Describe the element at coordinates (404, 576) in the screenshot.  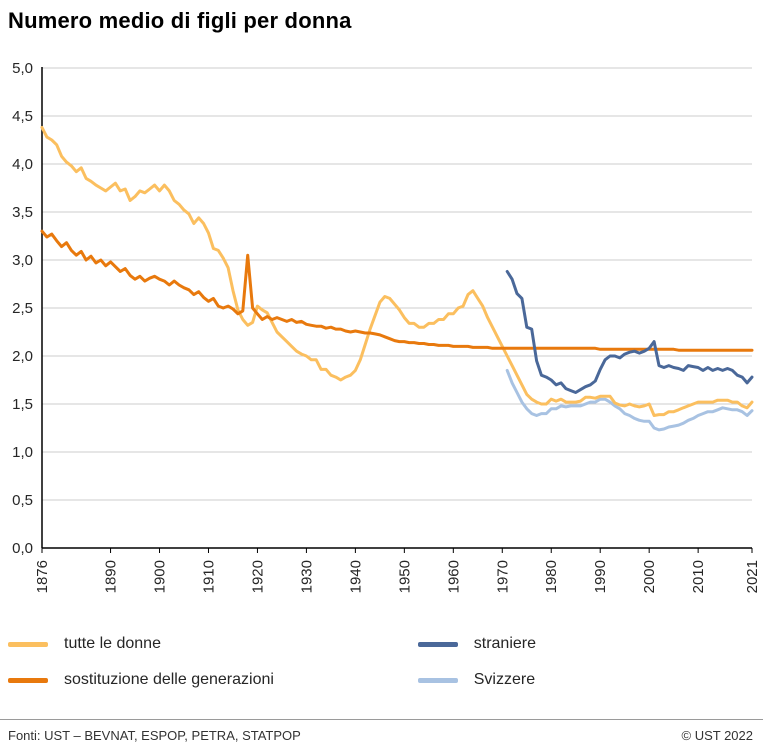
I see `svg-text: 1950` at that location.